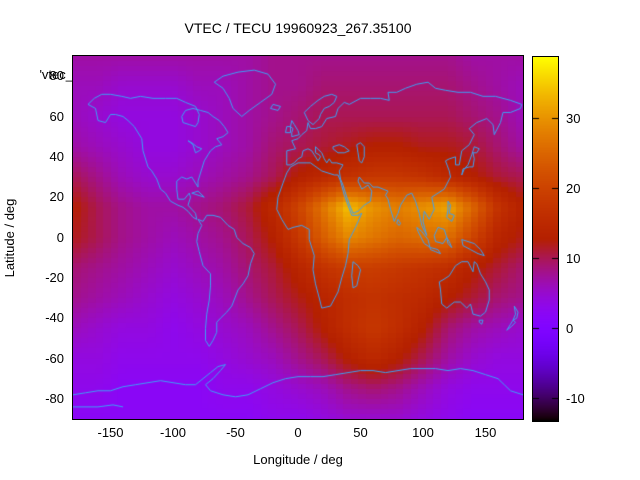 This screenshot has height=480, width=640. Describe the element at coordinates (573, 258) in the screenshot. I see `colorbar-tick-label: 10` at that location.